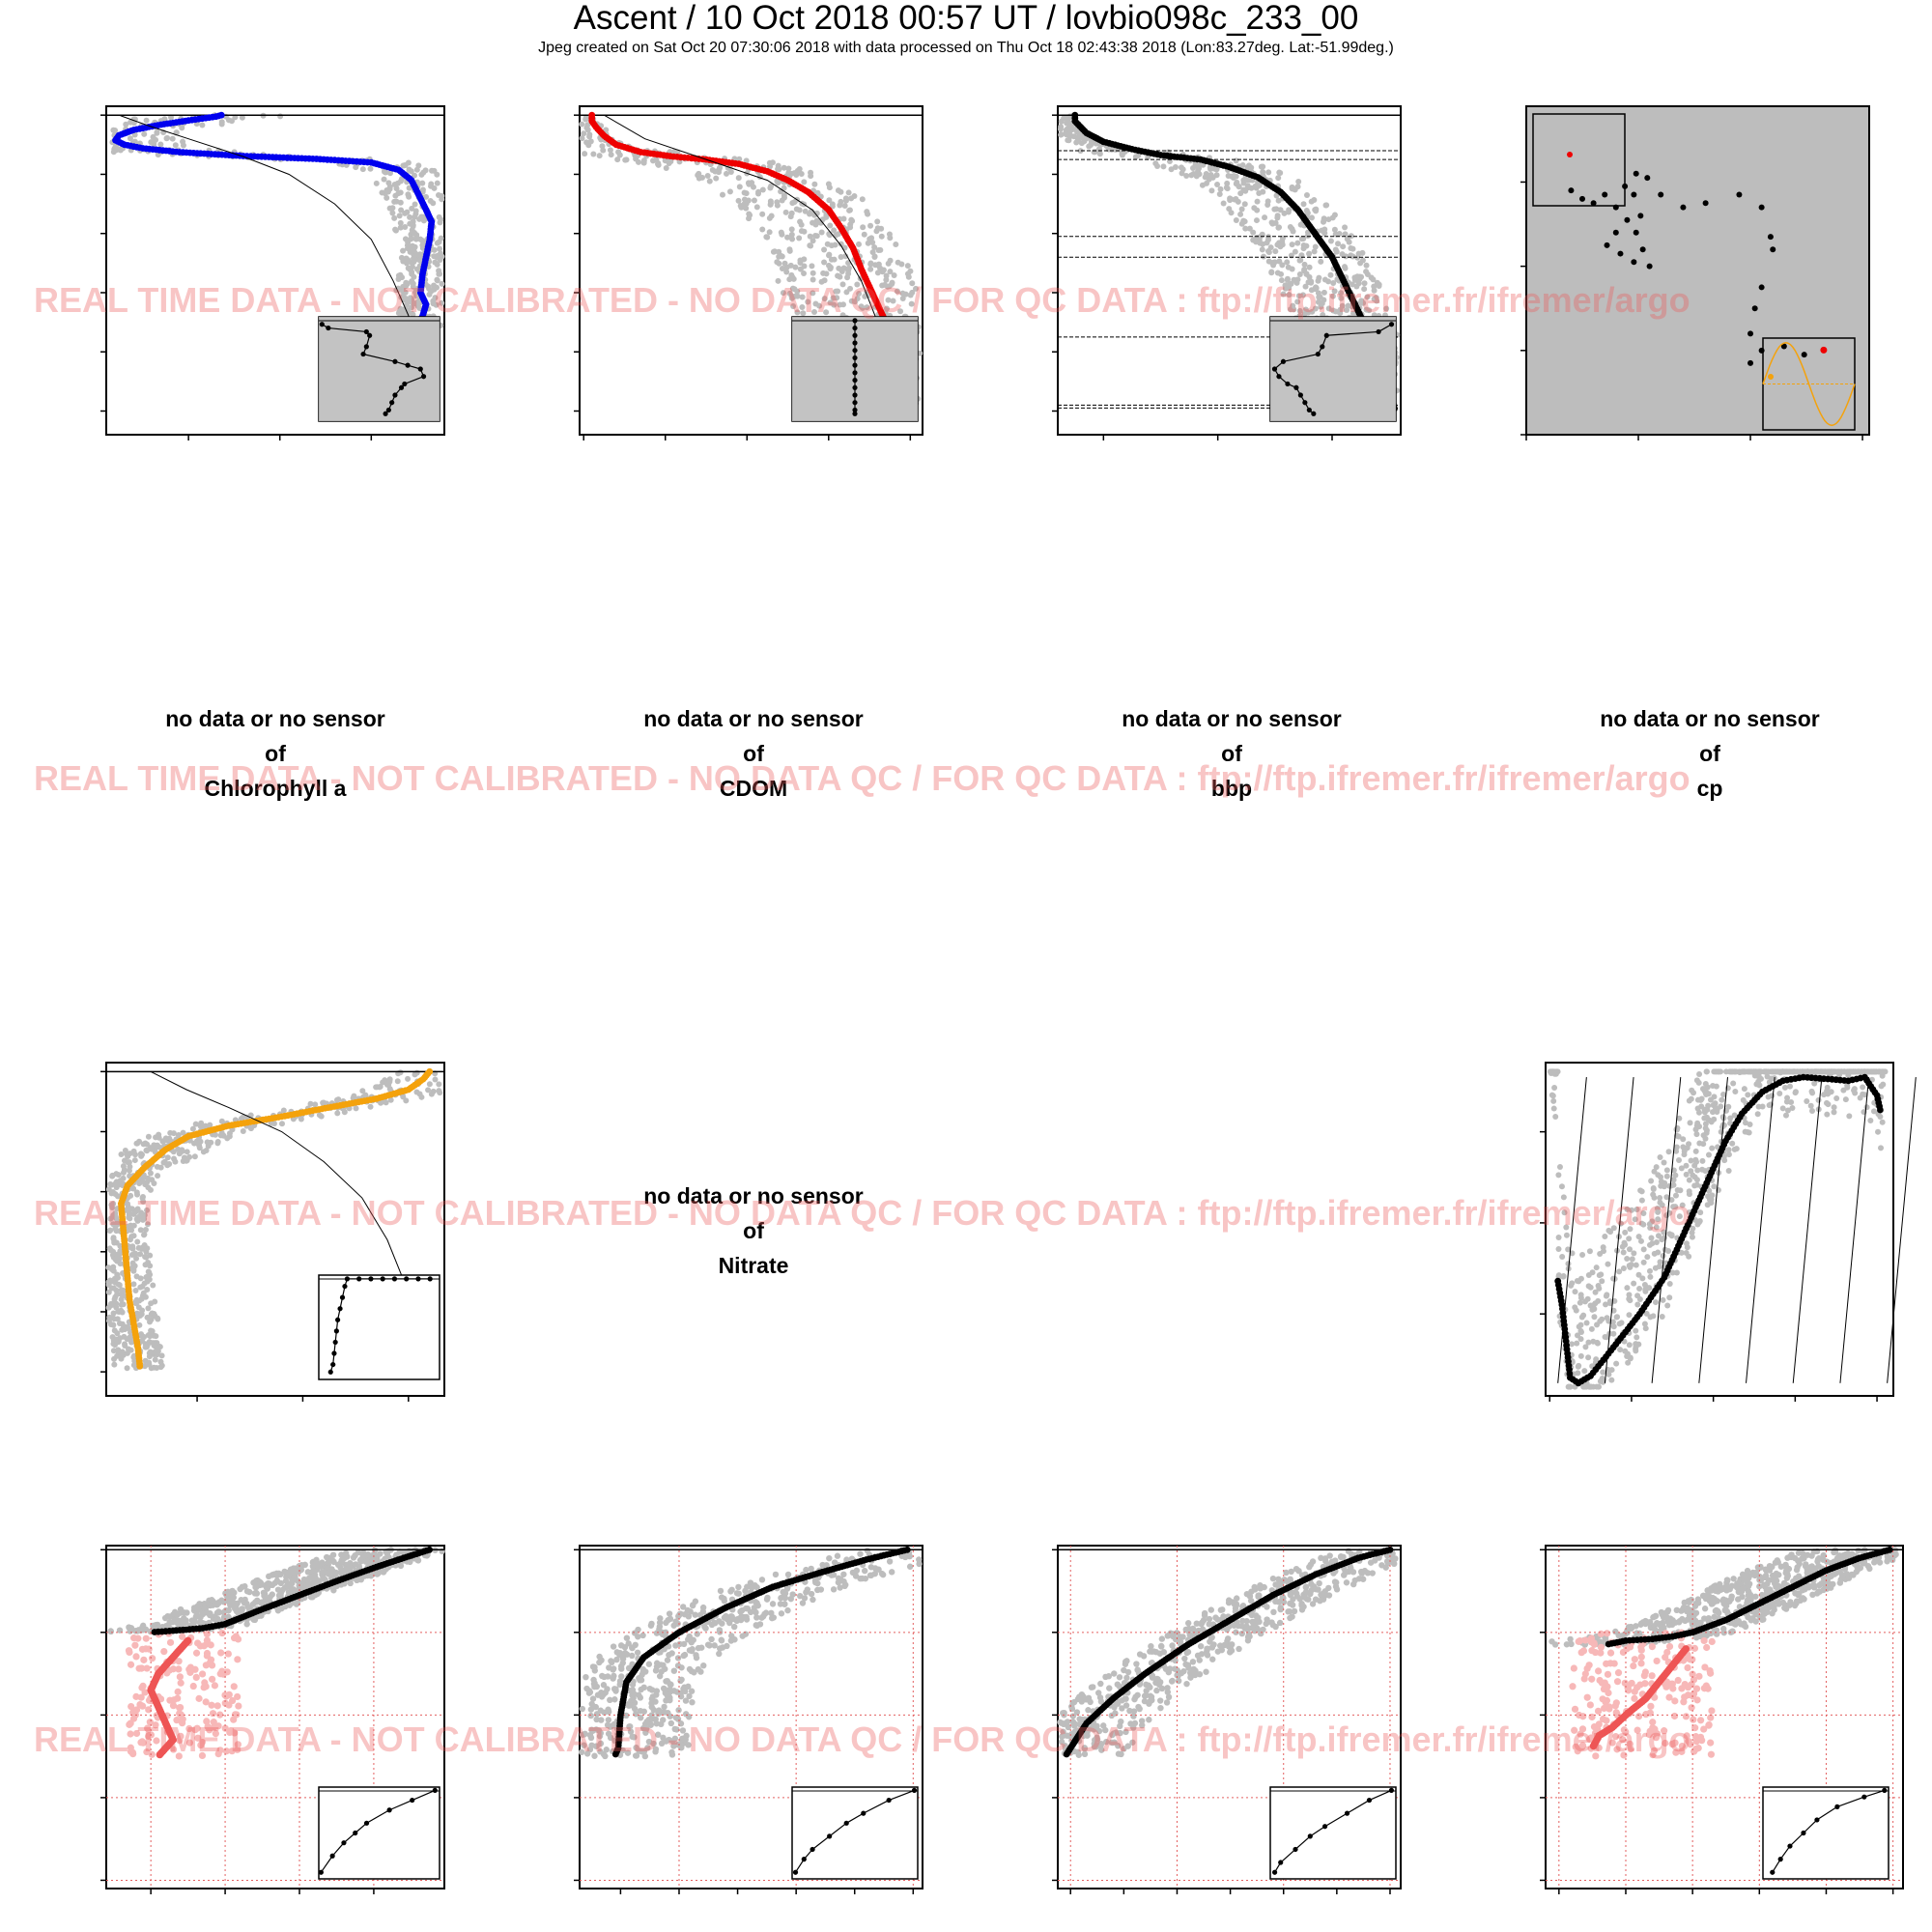 The height and width of the screenshot is (1932, 1932). What do you see at coordinates (1570, 154) in the screenshot?
I see `zoom-current-point` at bounding box center [1570, 154].